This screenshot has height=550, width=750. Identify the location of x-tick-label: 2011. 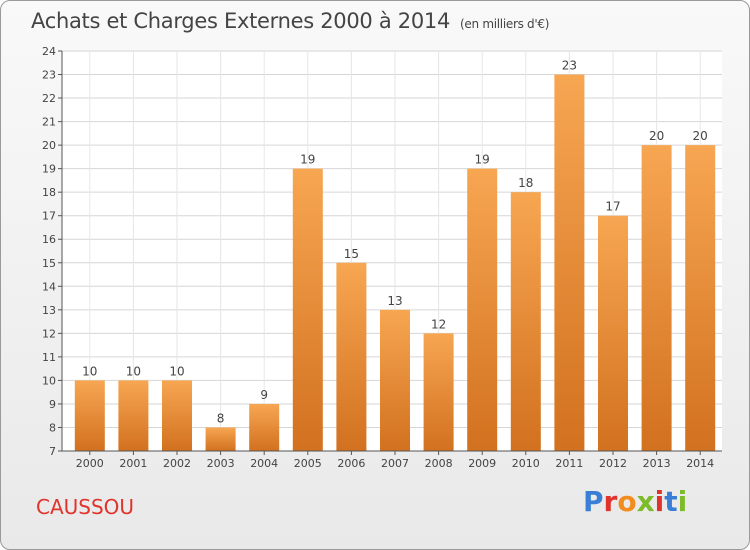
(569, 463).